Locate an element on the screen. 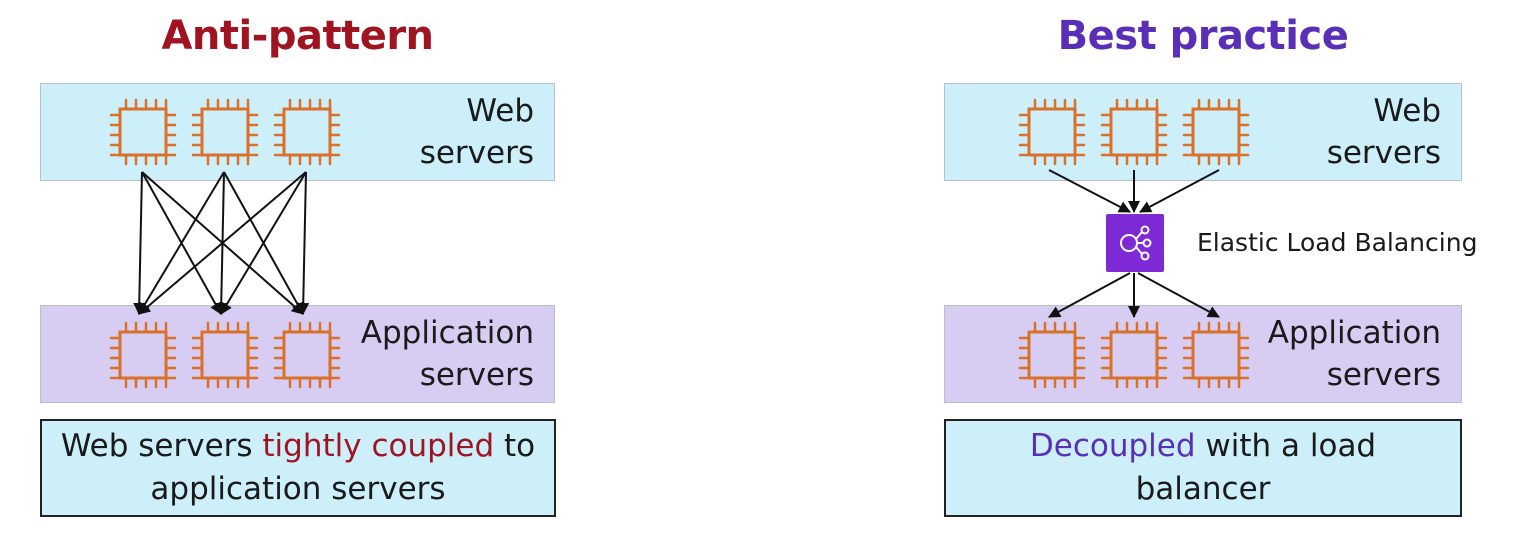  best-practice-caption: Decoupled with a load balancer is located at coordinates (1203, 468).